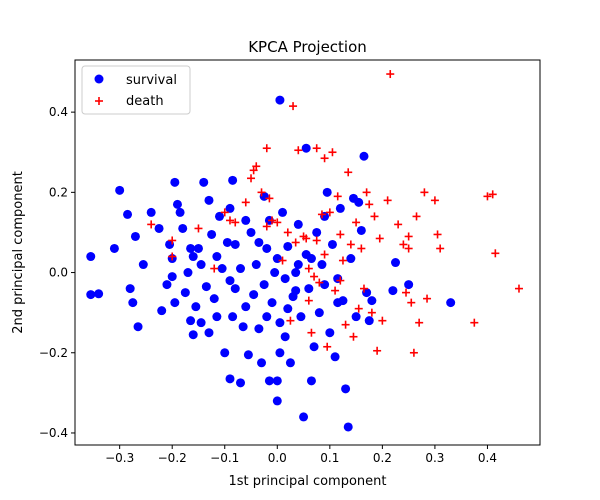 The width and height of the screenshot is (600, 500). Describe the element at coordinates (58, 192) in the screenshot. I see `y-tick-label: 0.2` at that location.